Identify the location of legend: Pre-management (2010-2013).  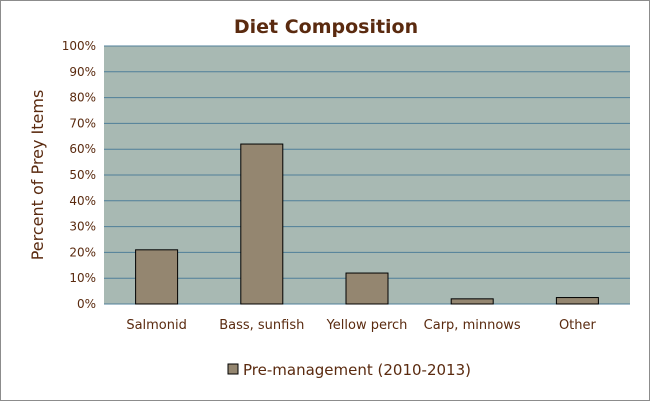
(349, 370).